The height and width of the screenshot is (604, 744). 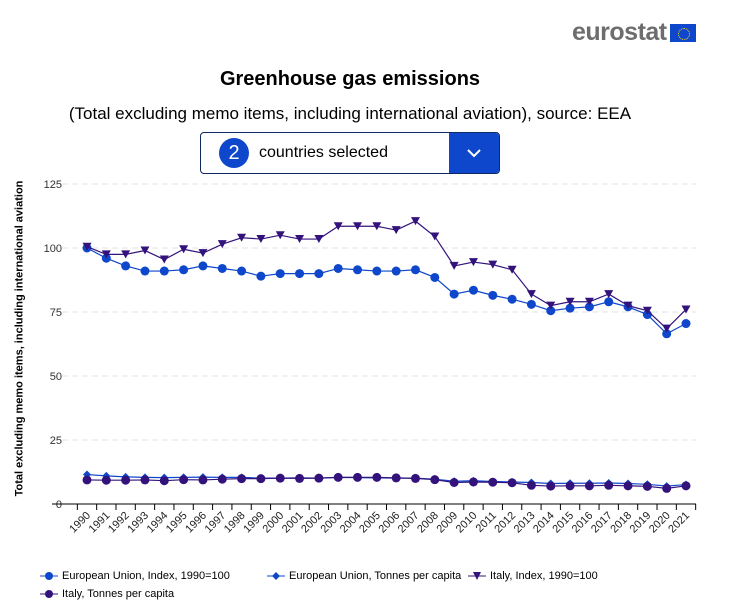 What do you see at coordinates (563, 523) in the screenshot?
I see `x-tick-label: 2015` at bounding box center [563, 523].